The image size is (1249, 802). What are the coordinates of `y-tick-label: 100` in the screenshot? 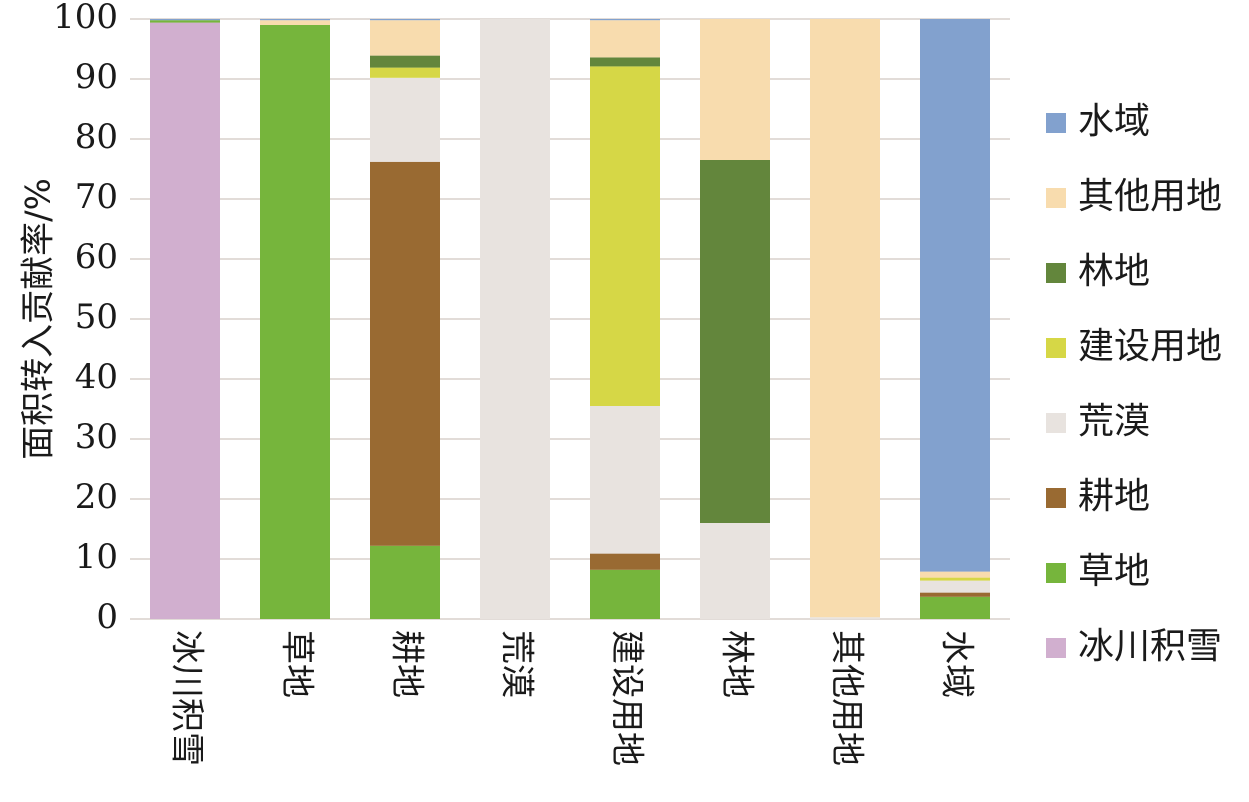 It's located at (85, 18).